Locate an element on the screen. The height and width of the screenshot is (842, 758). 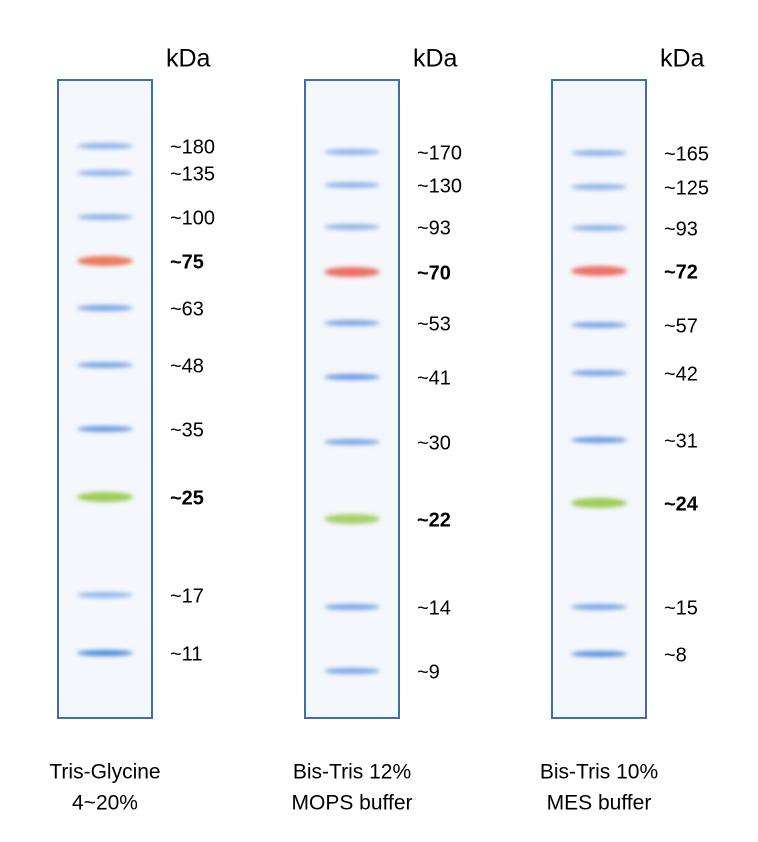
band-label: ~14 is located at coordinates (434, 608).